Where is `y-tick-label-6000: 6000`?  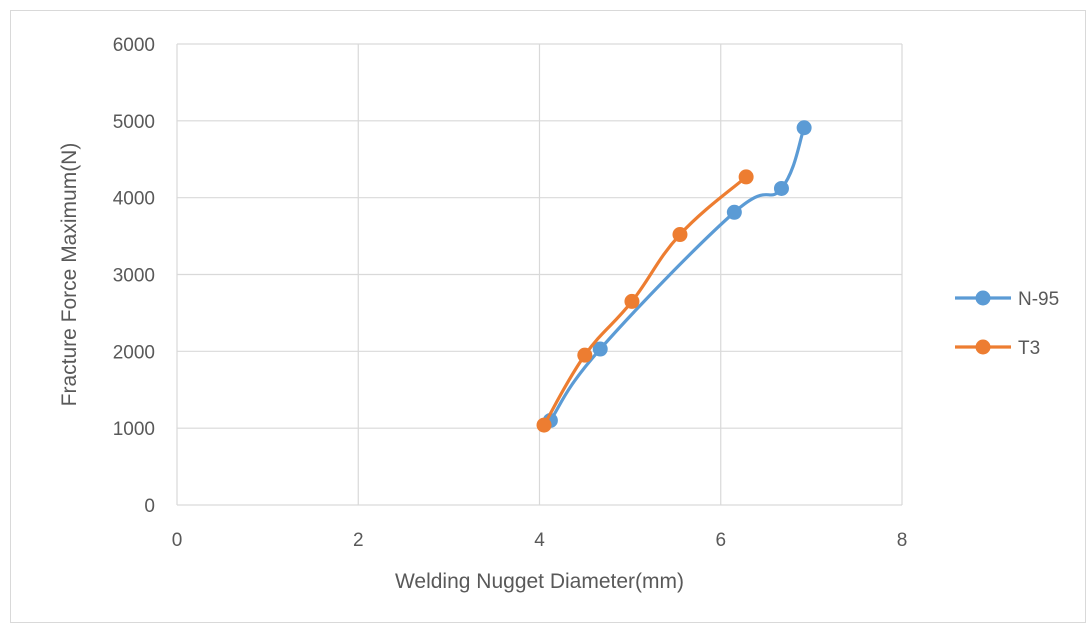
y-tick-label-6000: 6000 is located at coordinates (134, 45).